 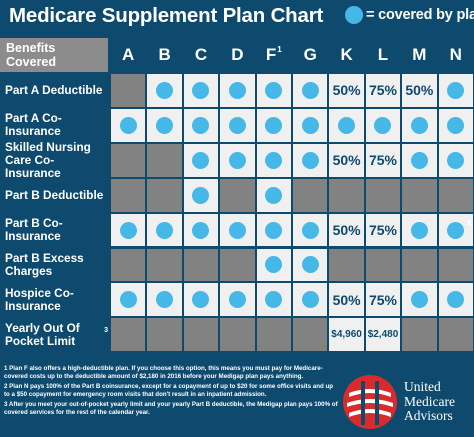 What do you see at coordinates (237, 55) in the screenshot?
I see `plan-header-d: D` at bounding box center [237, 55].